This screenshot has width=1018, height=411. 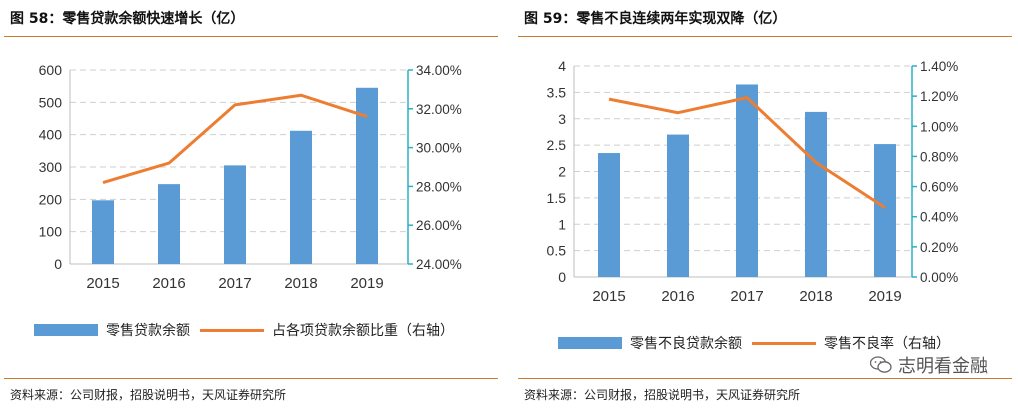 What do you see at coordinates (557, 92) in the screenshot?
I see `y-tick-label: 3.5` at bounding box center [557, 92].